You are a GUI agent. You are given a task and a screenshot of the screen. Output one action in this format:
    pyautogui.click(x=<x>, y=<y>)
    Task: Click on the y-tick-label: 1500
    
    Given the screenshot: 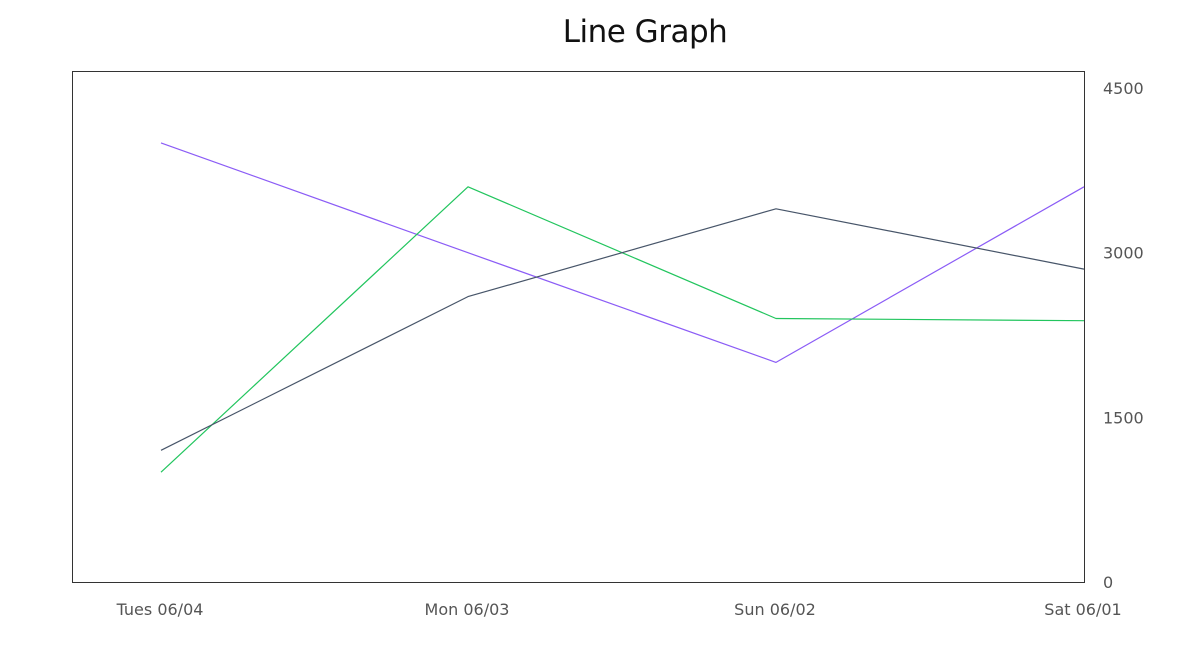 What is the action you would take?
    pyautogui.click(x=1123, y=417)
    